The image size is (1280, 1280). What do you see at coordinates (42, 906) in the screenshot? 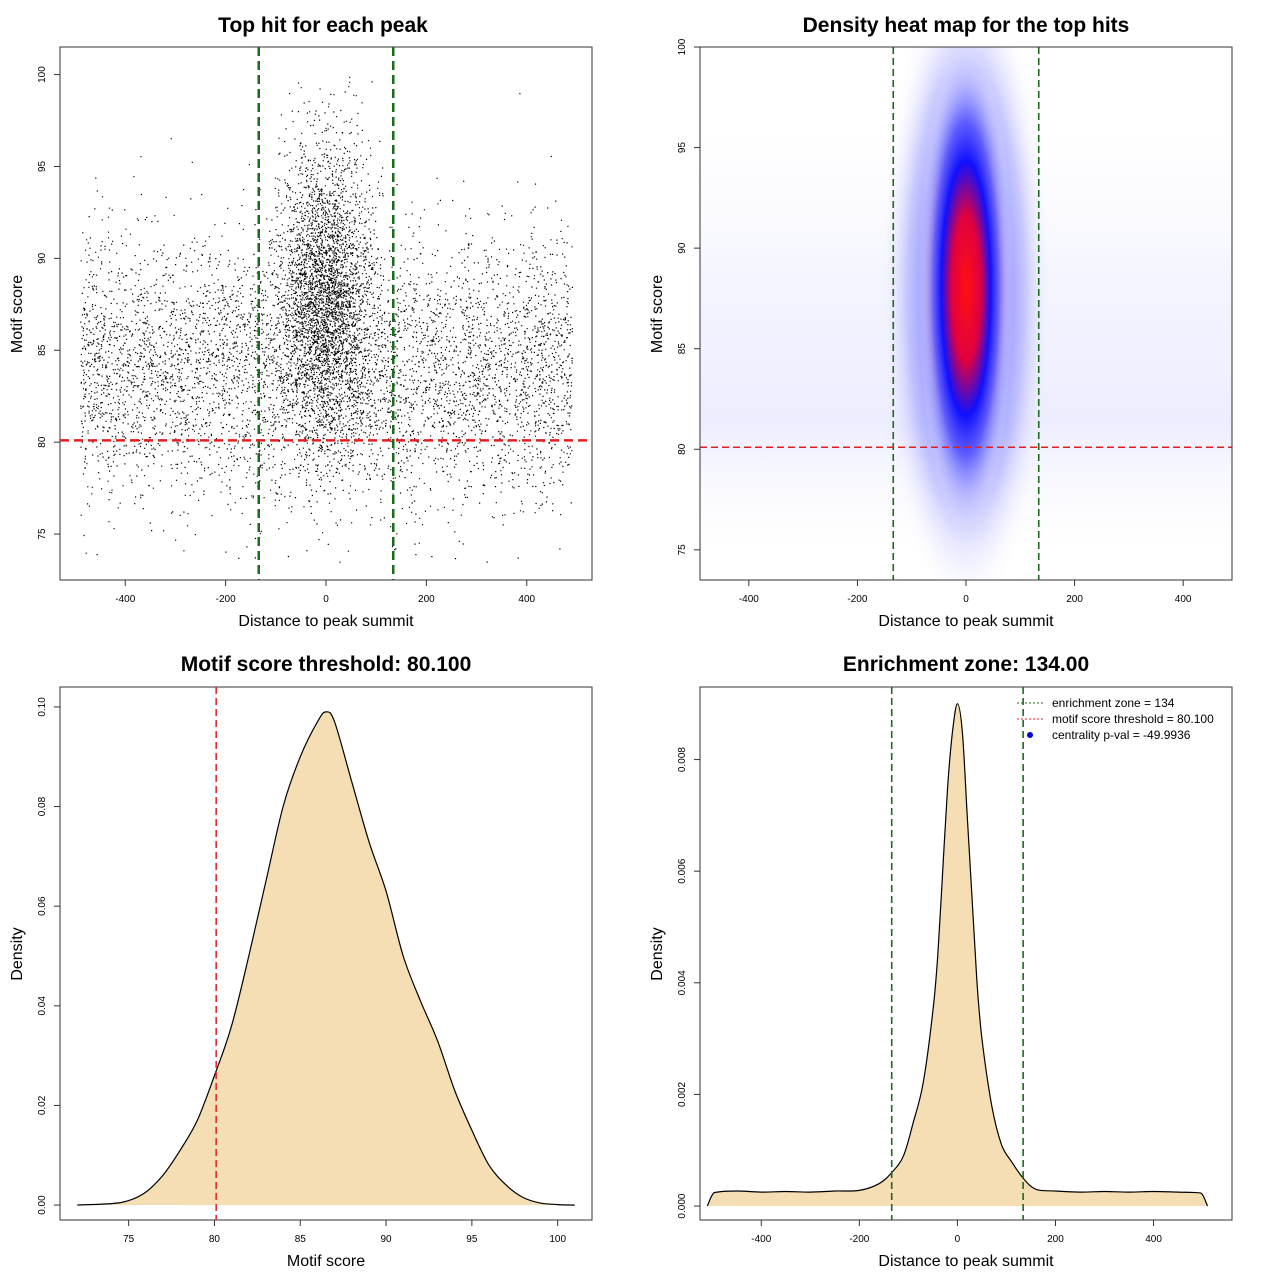
I see `score-density-ytick-label: 0.06` at bounding box center [42, 906].